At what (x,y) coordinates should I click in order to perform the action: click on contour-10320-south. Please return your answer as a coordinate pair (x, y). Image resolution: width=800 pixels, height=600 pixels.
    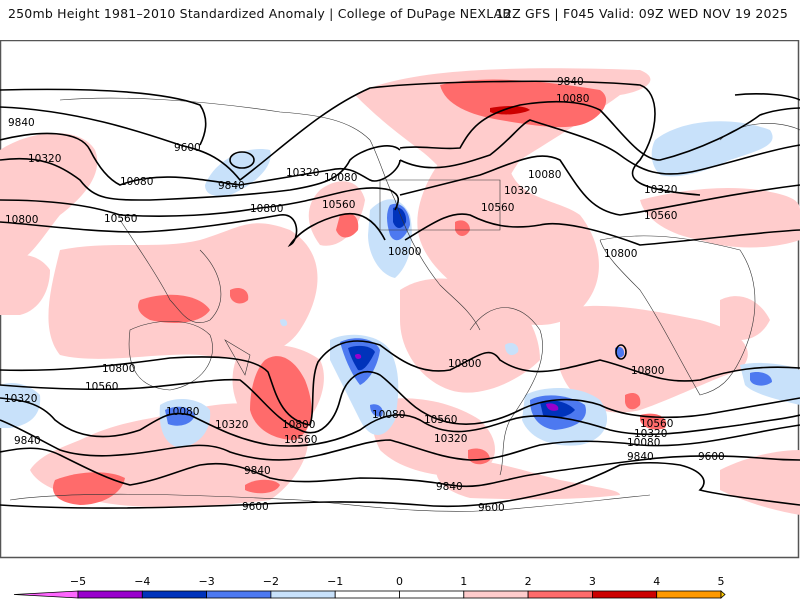
    Looking at the image, I should click on (400, 422).